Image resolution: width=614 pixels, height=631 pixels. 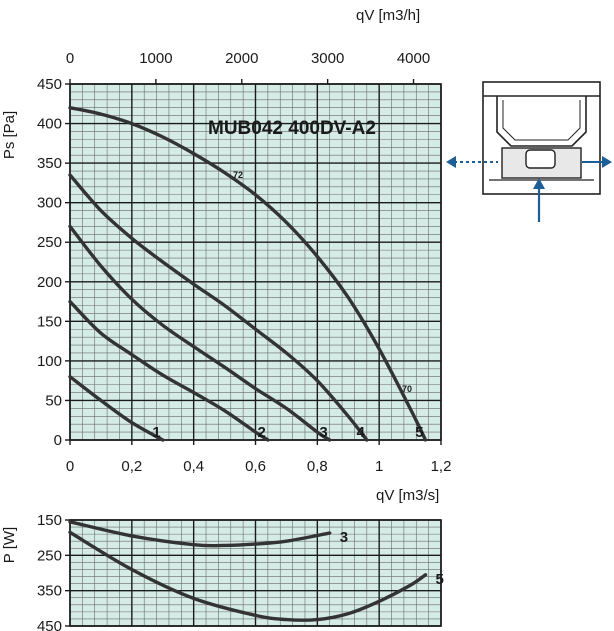 I want to click on diagram-inner-housing-line, so click(x=541, y=120).